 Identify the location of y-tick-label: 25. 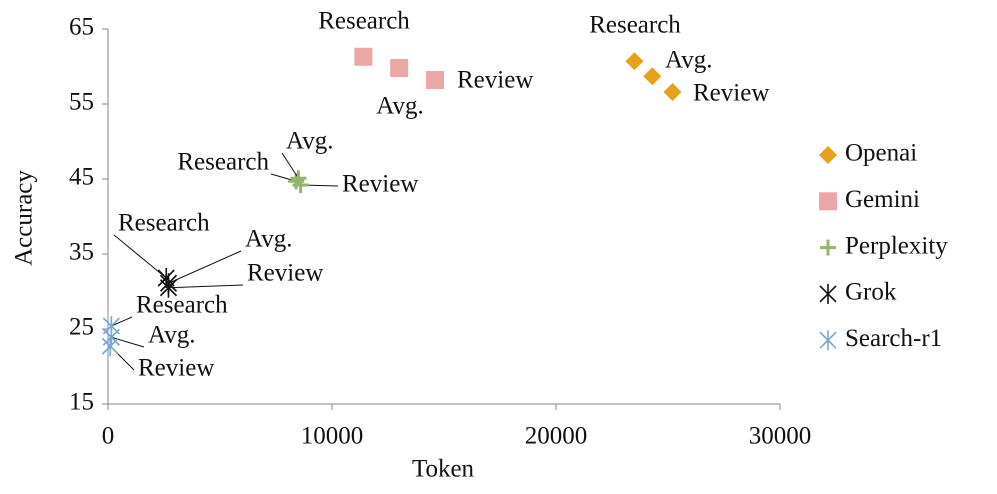
(81, 327).